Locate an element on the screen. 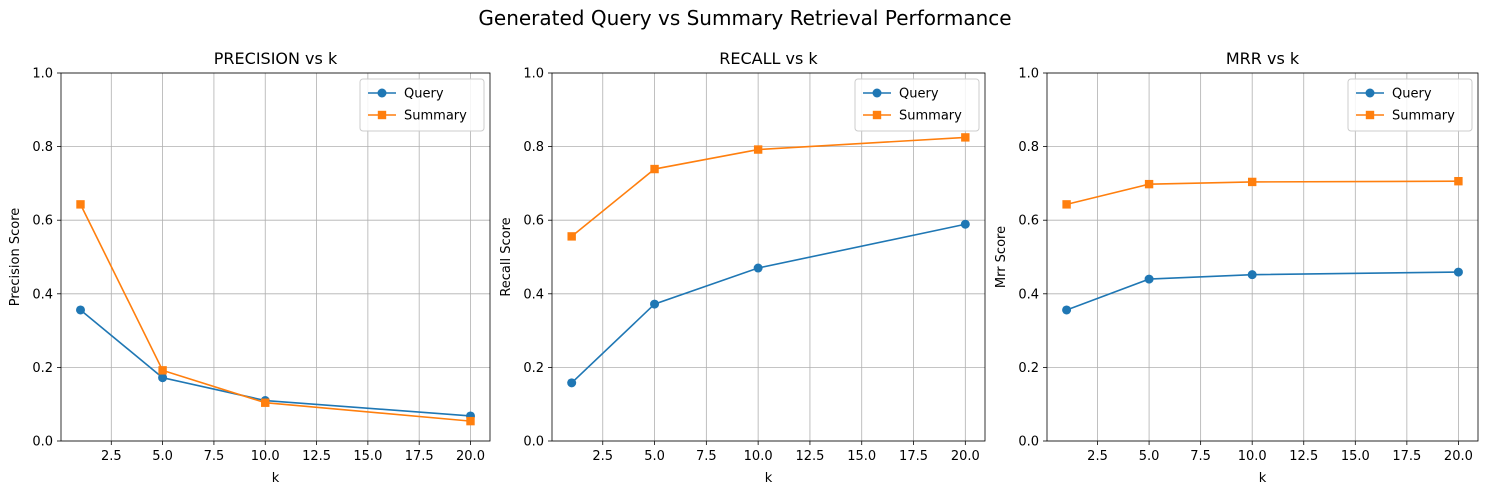 The width and height of the screenshot is (1490, 495). panel-title: PRECISION vs k is located at coordinates (276, 58).